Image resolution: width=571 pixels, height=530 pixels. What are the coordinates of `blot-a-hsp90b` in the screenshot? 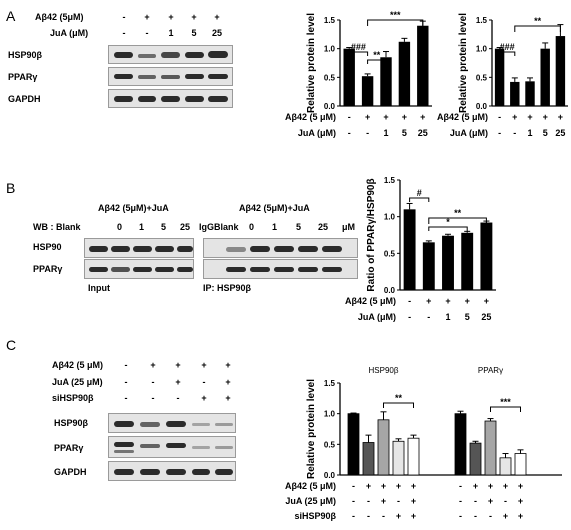 It's located at (170, 54).